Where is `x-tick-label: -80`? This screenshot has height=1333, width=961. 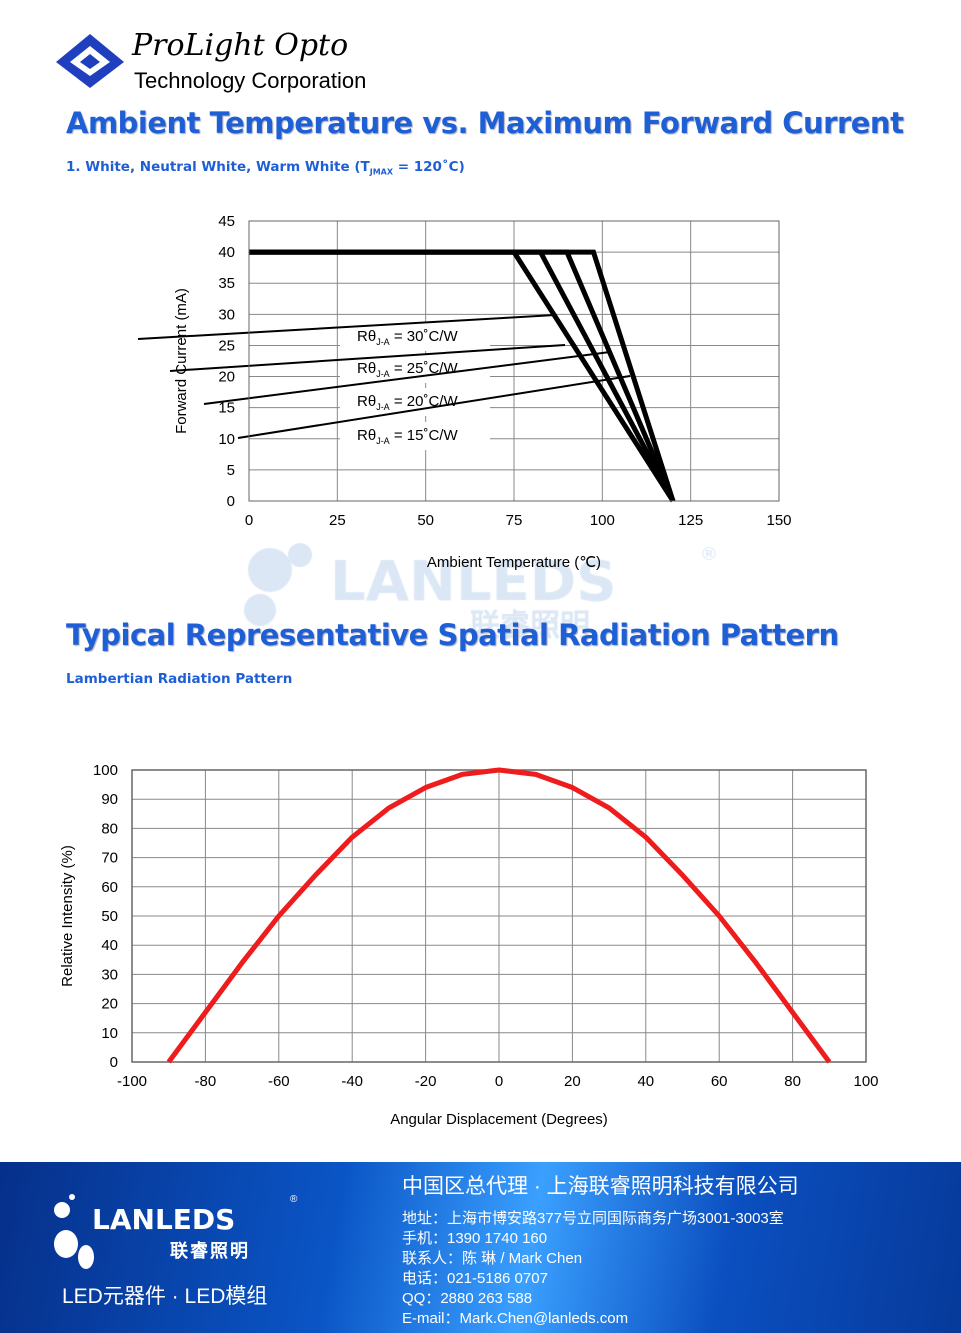 x-tick-label: -80 is located at coordinates (206, 1081).